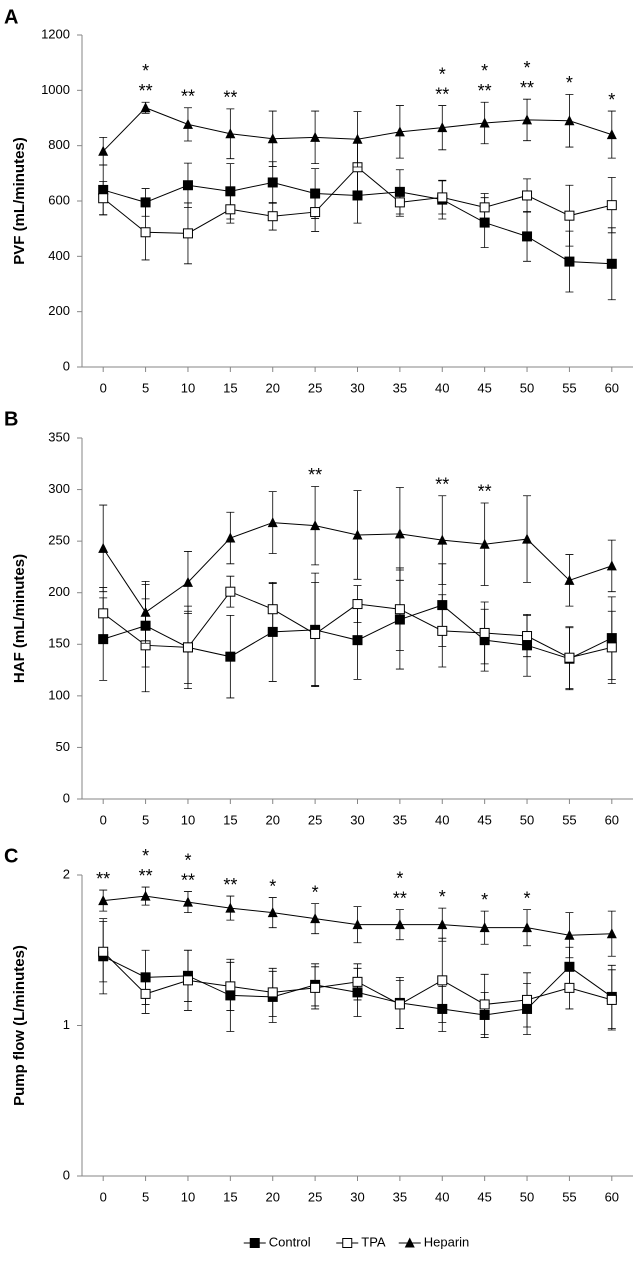  I want to click on panel-label: C, so click(11, 856).